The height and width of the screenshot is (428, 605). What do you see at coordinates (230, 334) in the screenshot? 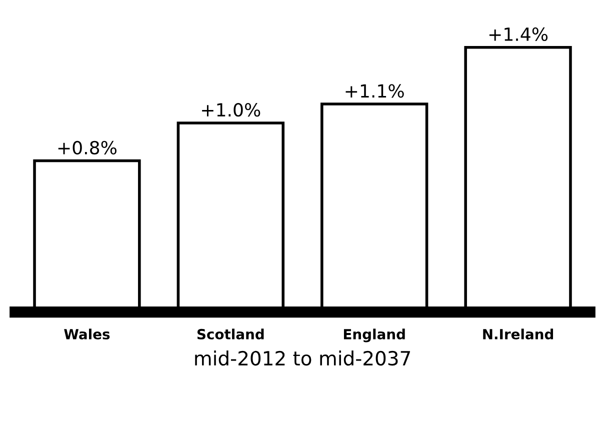
I see `x-tick-label: Scotland` at bounding box center [230, 334].